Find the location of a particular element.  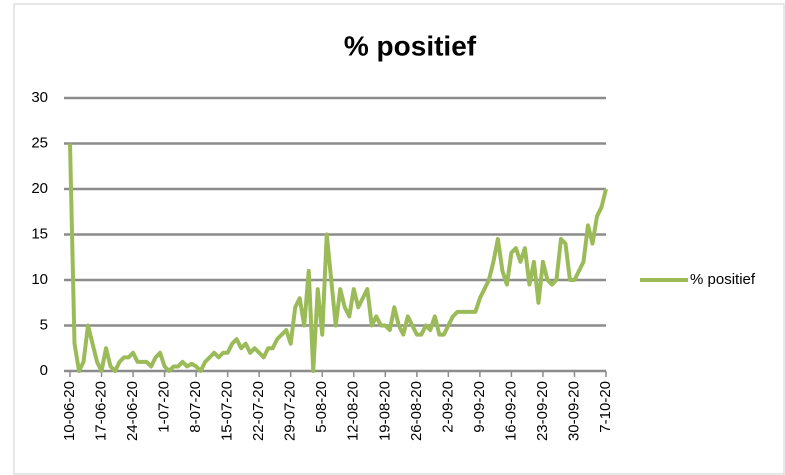

x-tick-label: 30-09-20 is located at coordinates (573, 411).